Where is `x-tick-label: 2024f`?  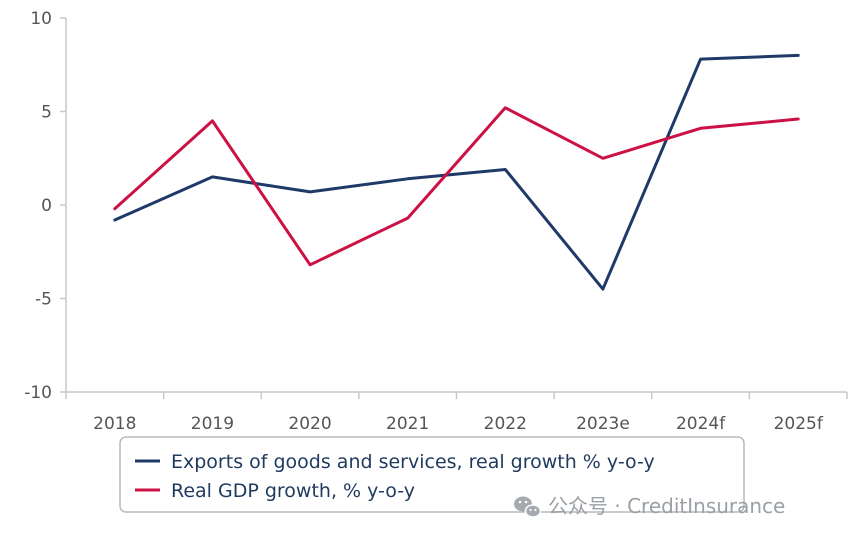 x-tick-label: 2024f is located at coordinates (701, 424).